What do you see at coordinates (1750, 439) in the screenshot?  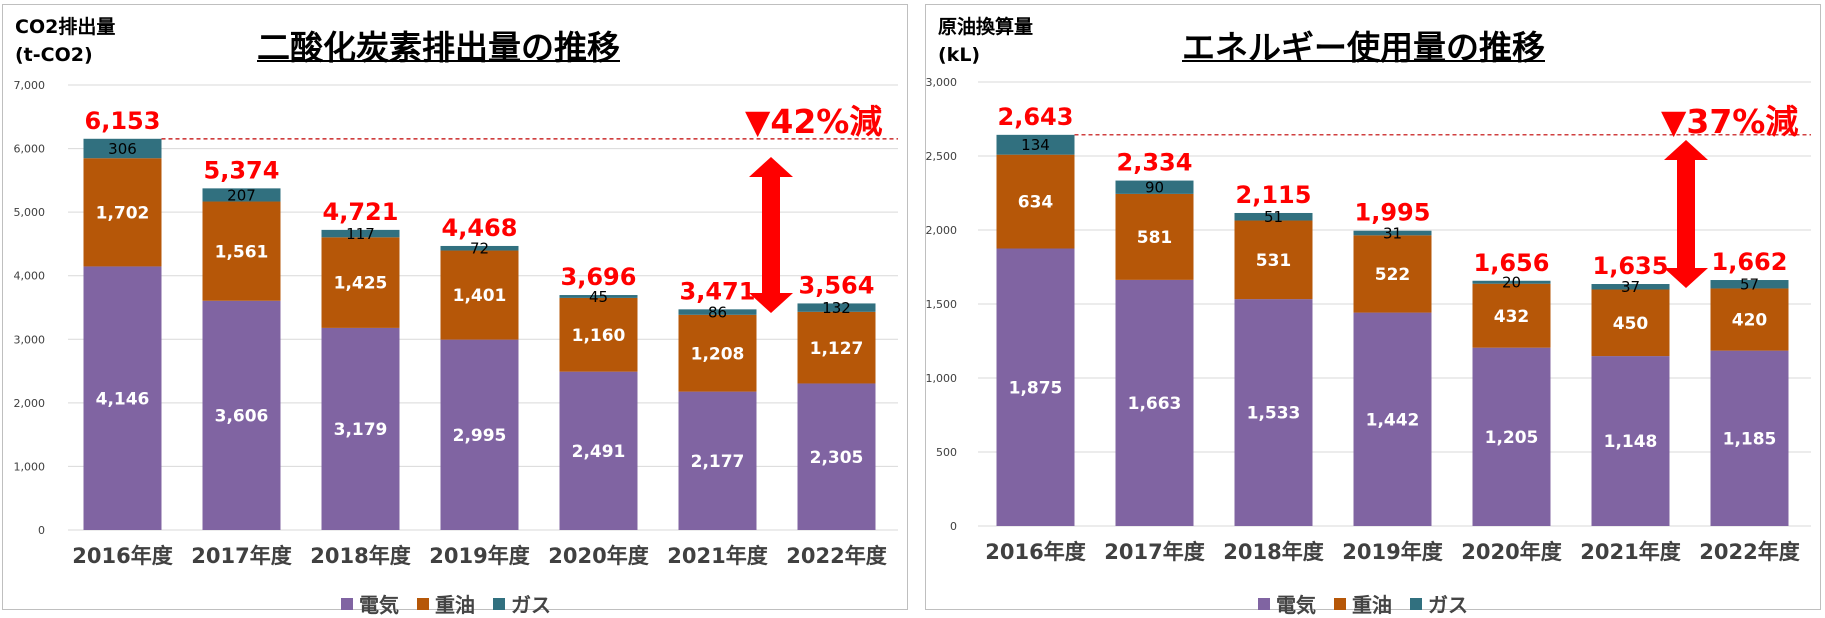 I see `energy-segment-label-electricity: 1,185` at bounding box center [1750, 439].